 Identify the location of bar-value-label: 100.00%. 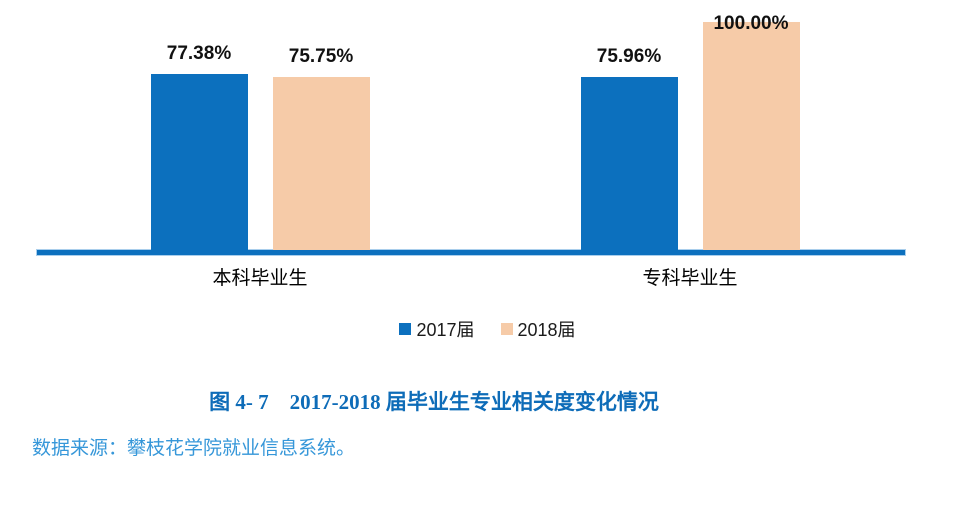
(751, 23).